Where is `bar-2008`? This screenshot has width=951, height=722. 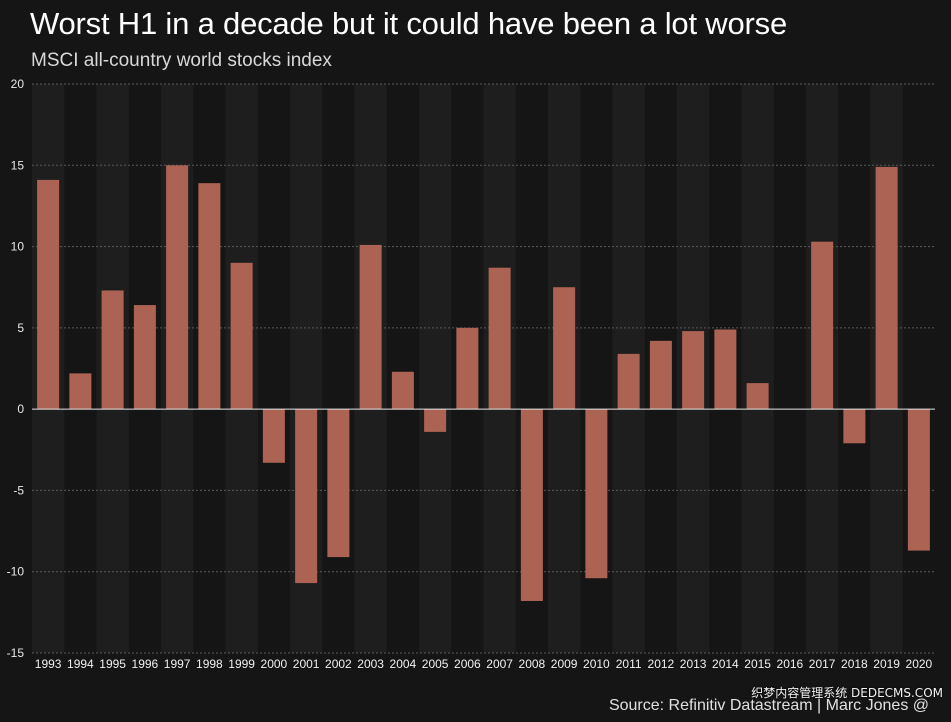
bar-2008 is located at coordinates (531, 505).